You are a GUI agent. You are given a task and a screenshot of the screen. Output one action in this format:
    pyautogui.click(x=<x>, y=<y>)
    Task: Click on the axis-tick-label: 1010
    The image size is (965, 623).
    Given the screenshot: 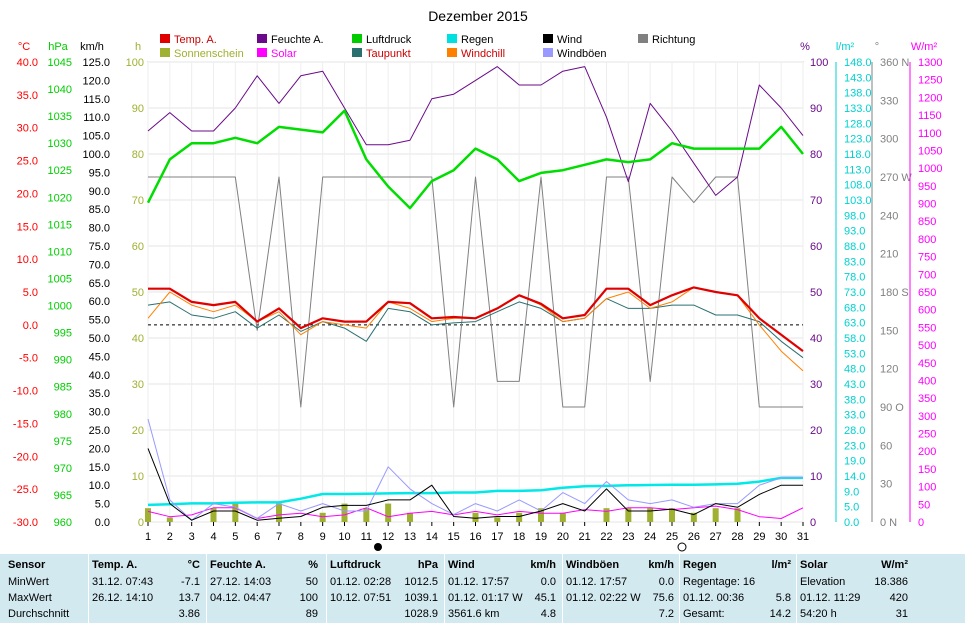 What is the action you would take?
    pyautogui.click(x=60, y=252)
    